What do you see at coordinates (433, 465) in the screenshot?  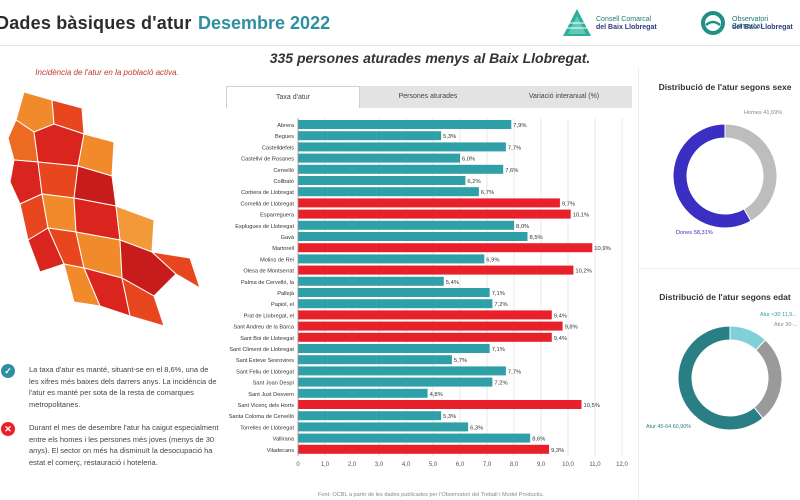 I see `x-tick-label: 5,0` at bounding box center [433, 465].